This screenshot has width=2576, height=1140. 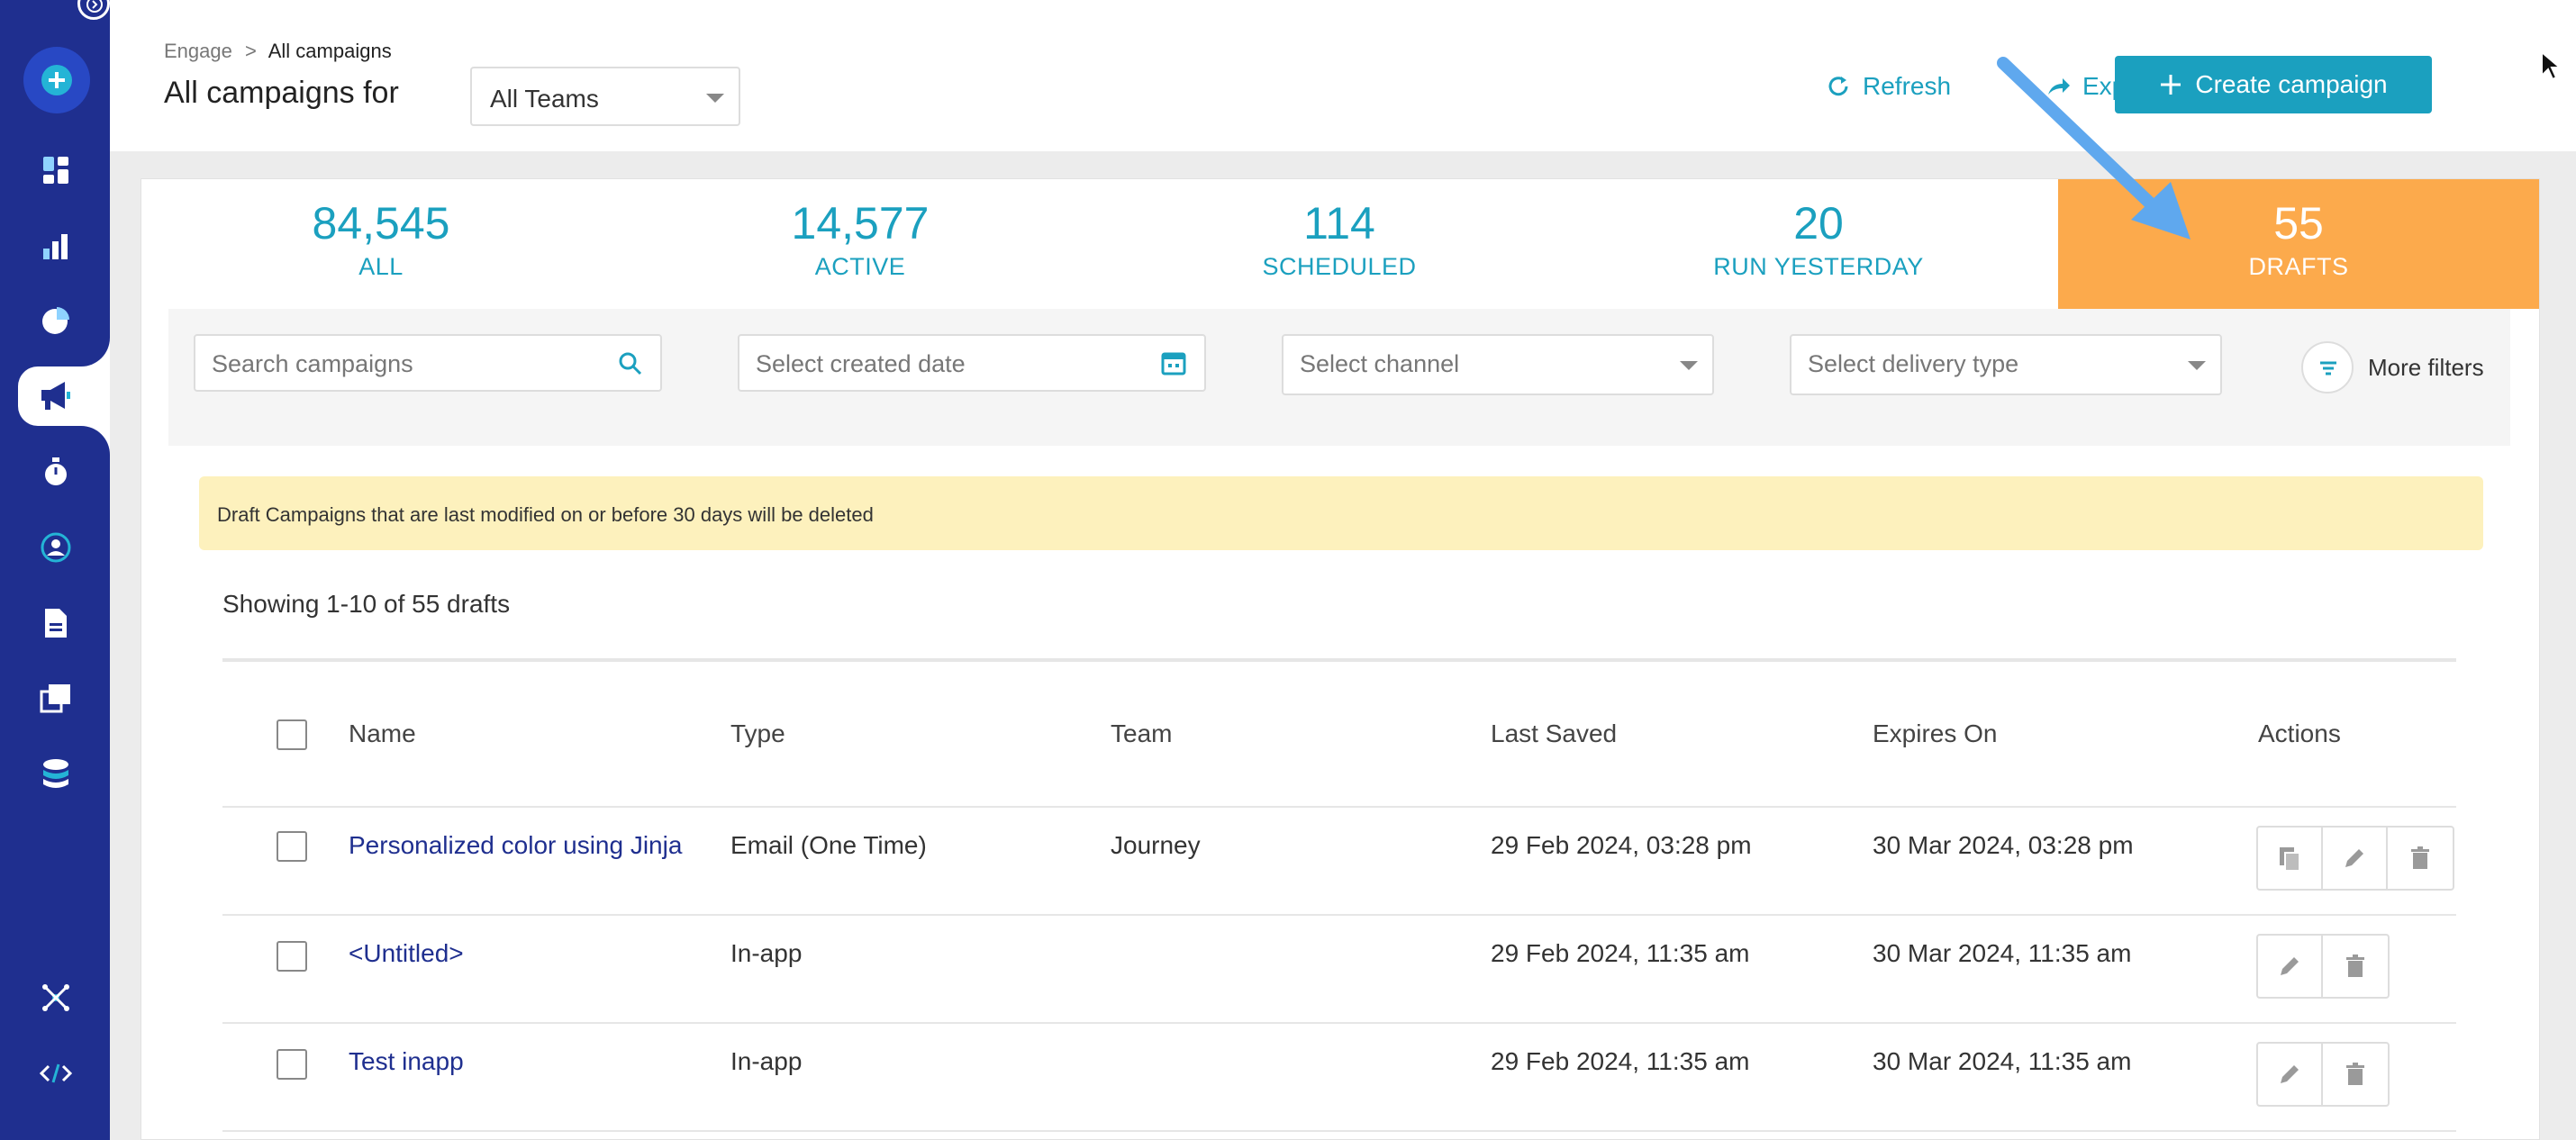 What do you see at coordinates (198, 51) in the screenshot?
I see `breadcrumb-root: Engage` at bounding box center [198, 51].